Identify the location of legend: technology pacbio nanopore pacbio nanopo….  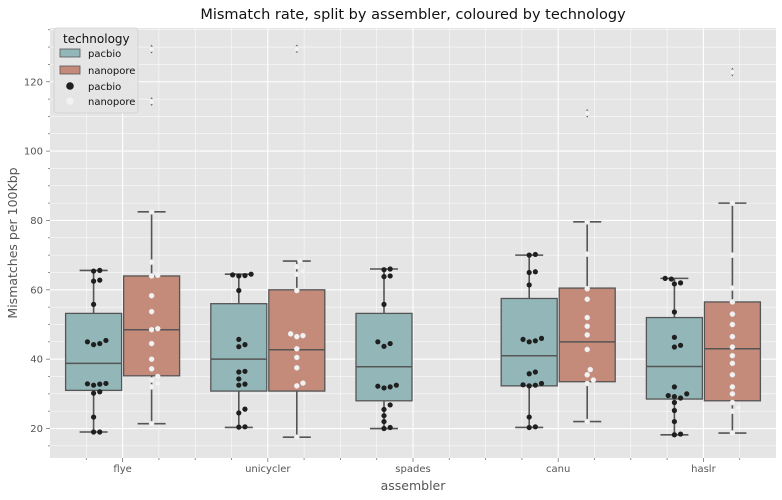
(96, 70).